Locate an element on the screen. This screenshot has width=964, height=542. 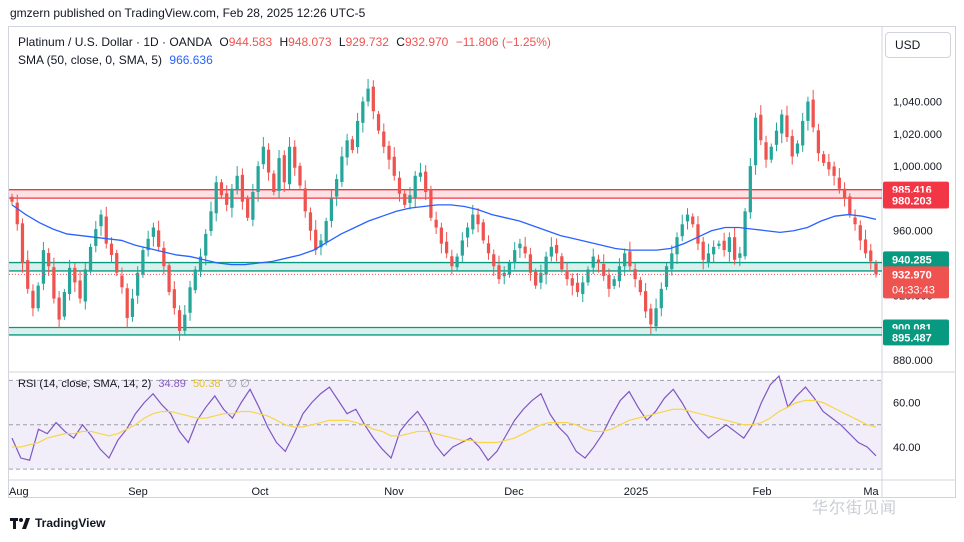
last-price-label: 932.970 is located at coordinates (912, 275).